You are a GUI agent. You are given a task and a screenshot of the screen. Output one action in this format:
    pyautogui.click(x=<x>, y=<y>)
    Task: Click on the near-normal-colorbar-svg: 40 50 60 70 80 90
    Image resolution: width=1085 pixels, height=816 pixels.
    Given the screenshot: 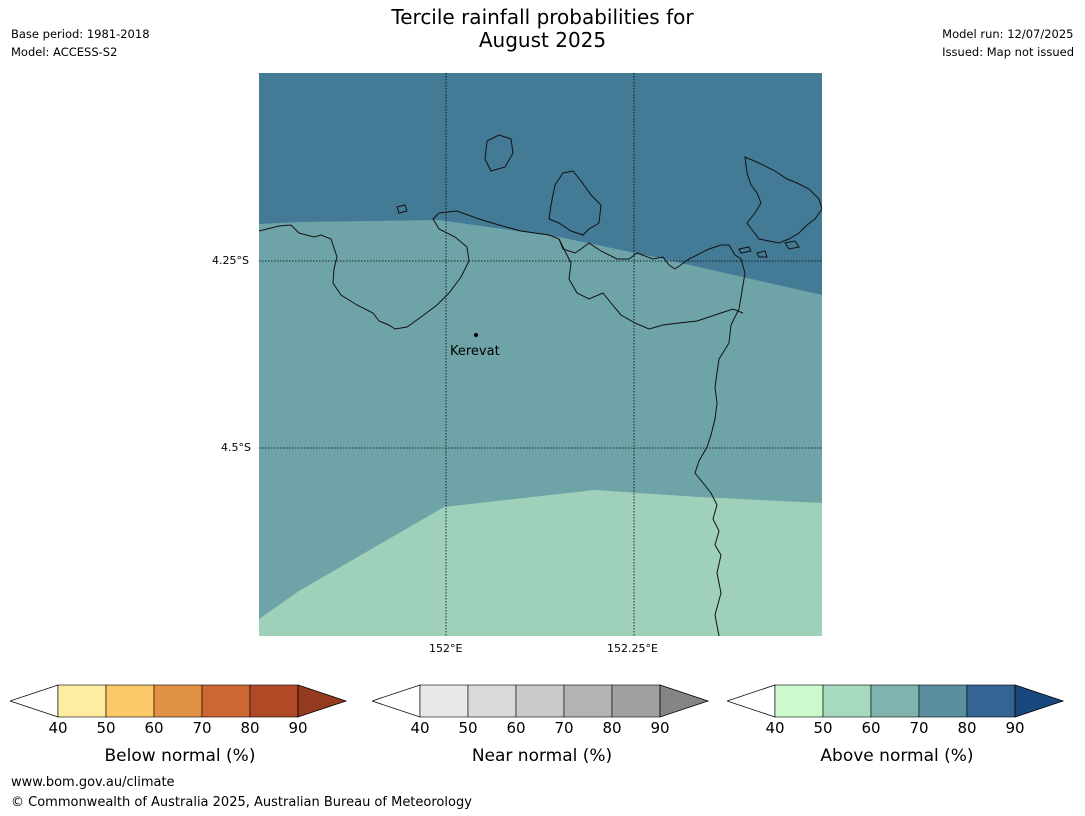 What is the action you would take?
    pyautogui.click(x=540, y=710)
    